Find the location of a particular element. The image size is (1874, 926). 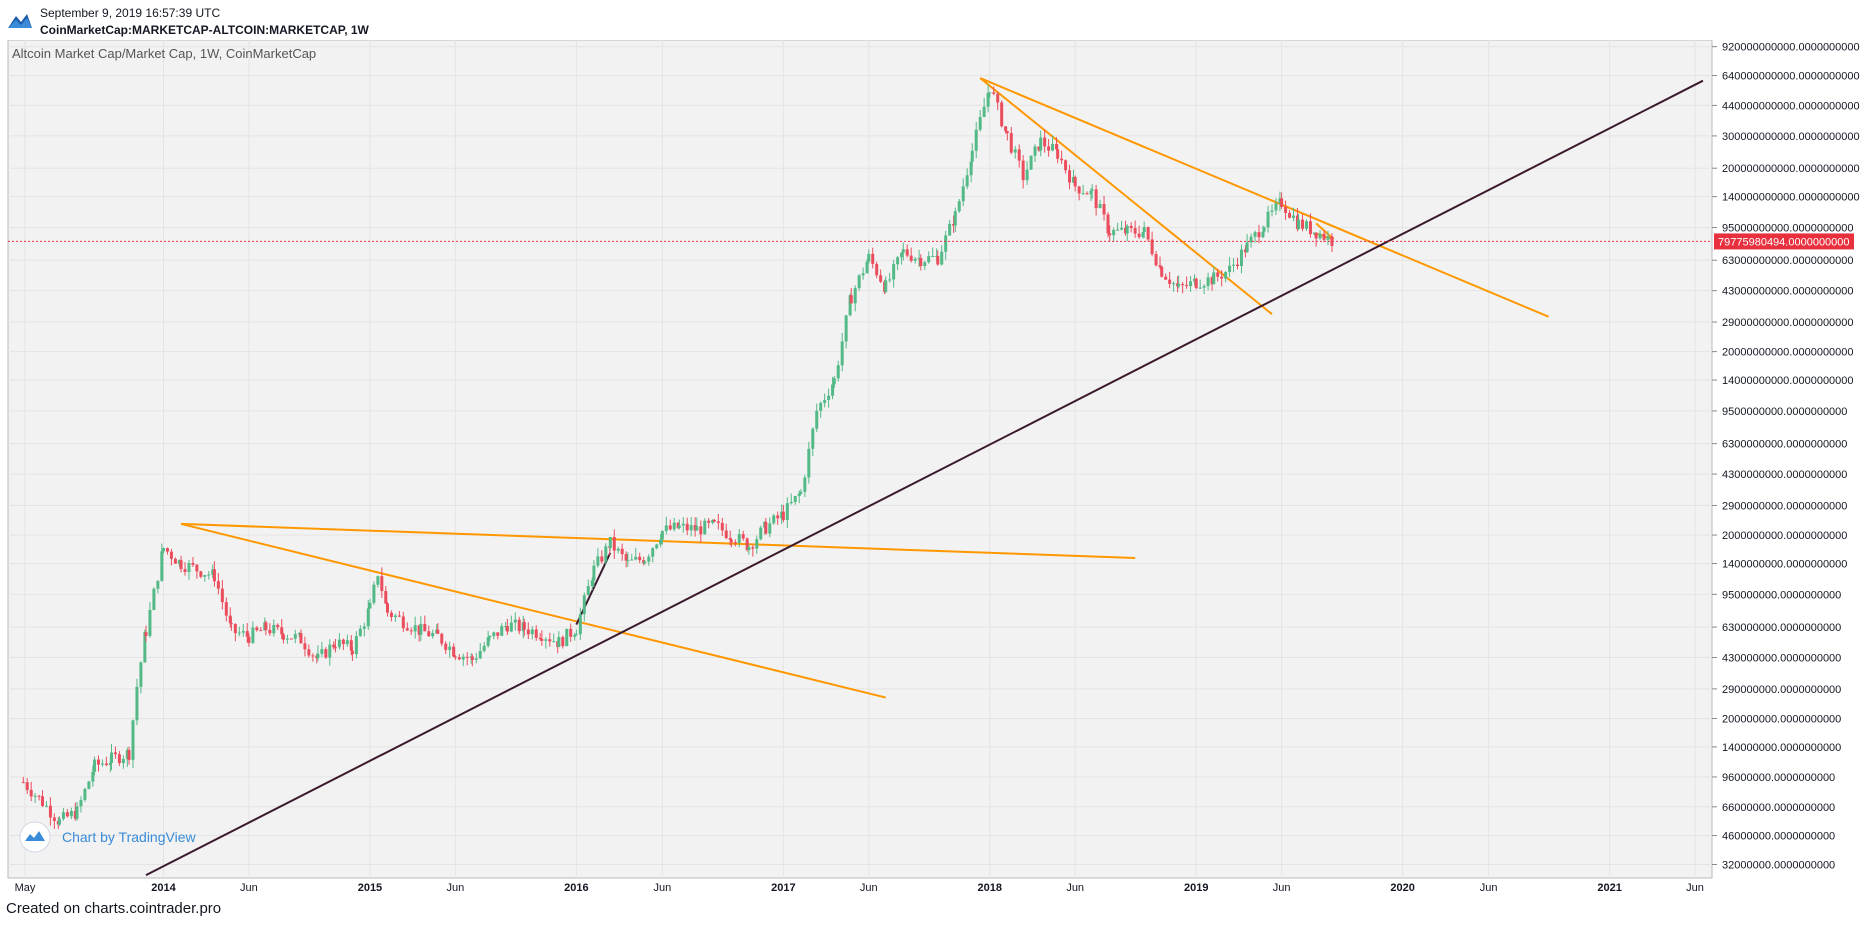

price-tick-label: 29000000000.0000000000 is located at coordinates (1788, 323).